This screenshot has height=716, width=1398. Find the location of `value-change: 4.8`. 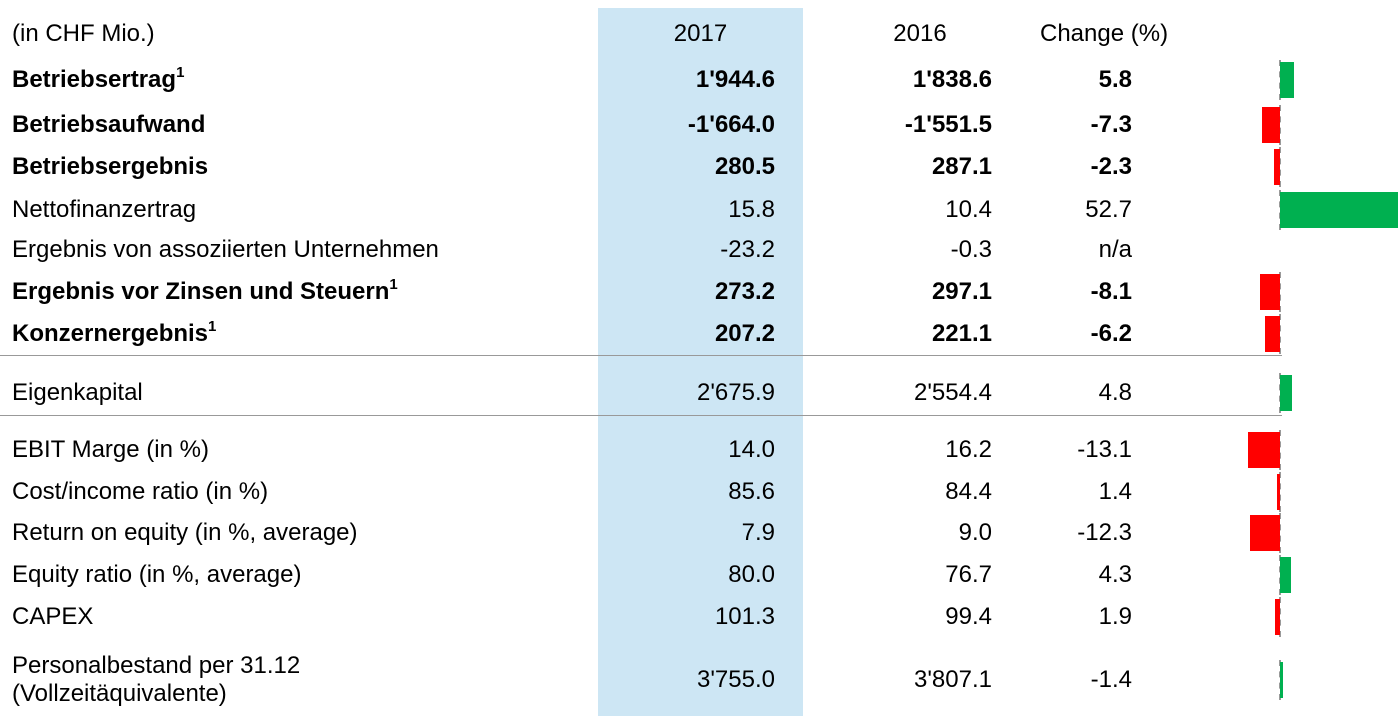

value-change: 4.8 is located at coordinates (1115, 392).